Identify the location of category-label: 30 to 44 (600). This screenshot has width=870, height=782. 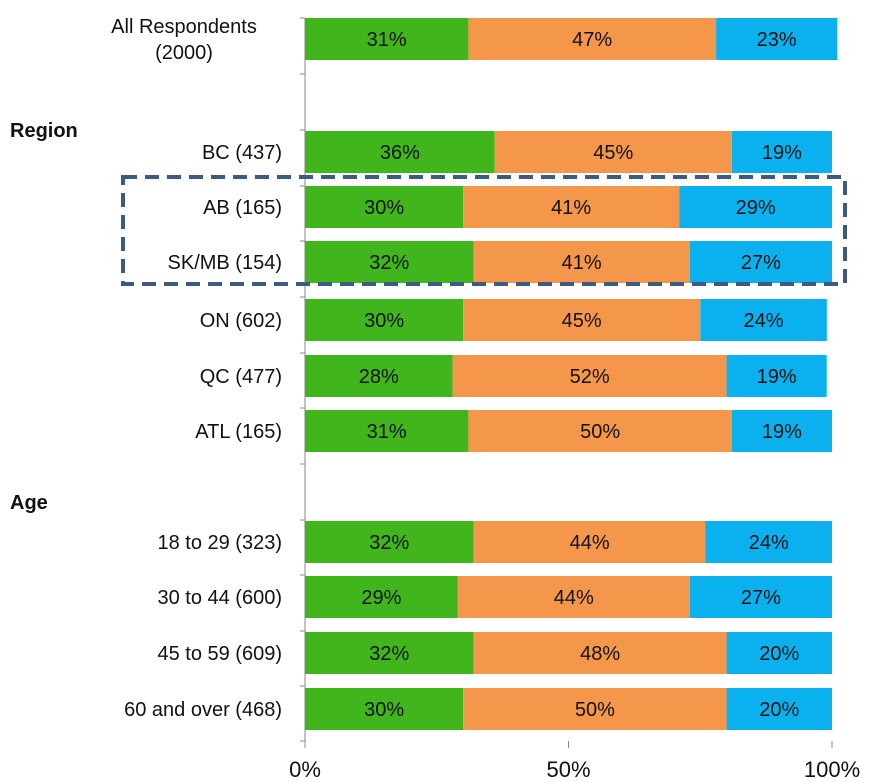
(219, 598).